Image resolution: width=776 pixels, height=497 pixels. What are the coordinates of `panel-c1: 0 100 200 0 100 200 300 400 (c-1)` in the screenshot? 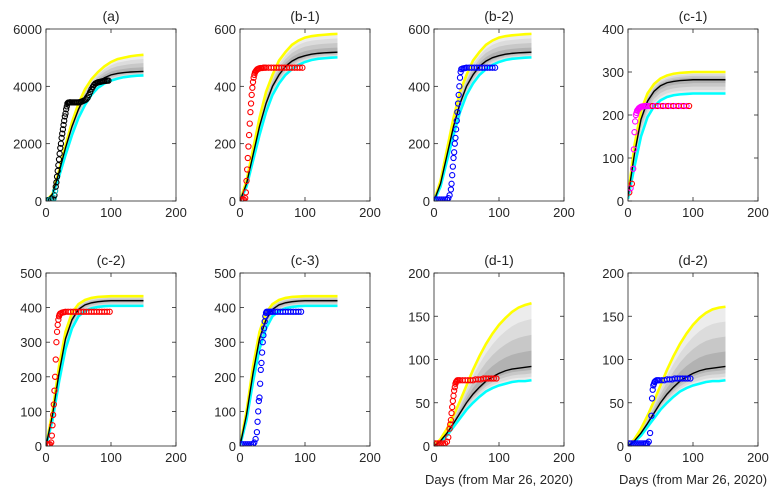 It's located at (685, 114).